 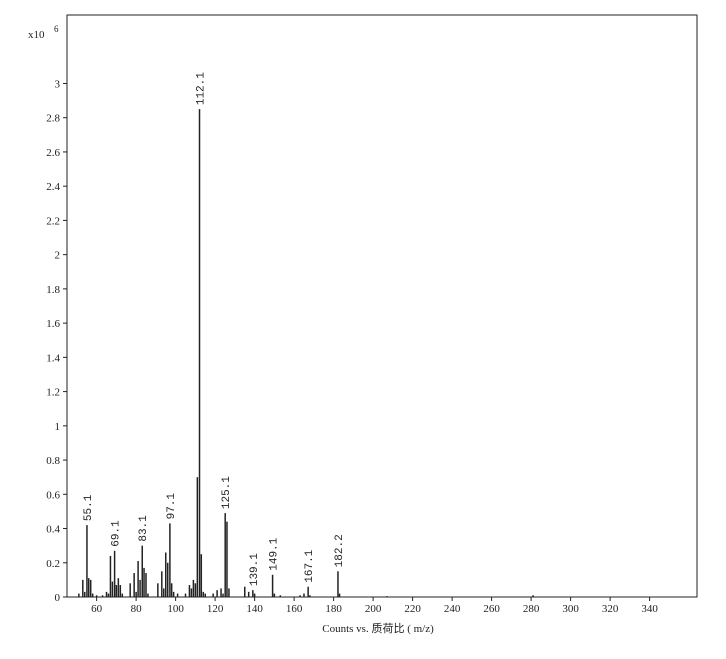 I want to click on x-tick-label: 100, so click(x=175, y=609).